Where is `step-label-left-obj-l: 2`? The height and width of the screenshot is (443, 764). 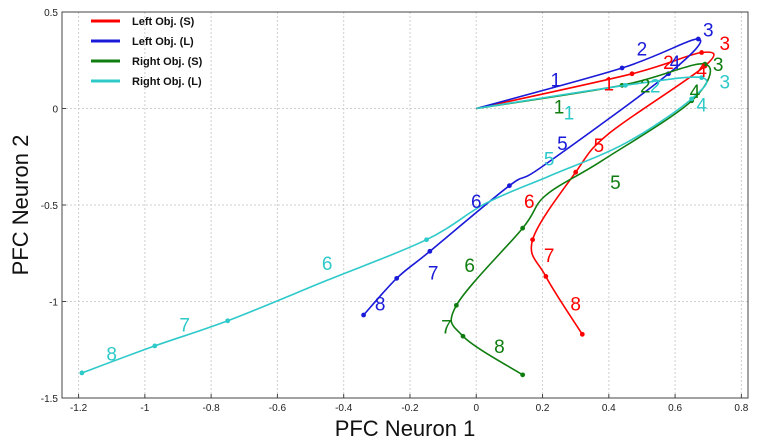 step-label-left-obj-l: 2 is located at coordinates (642, 50).